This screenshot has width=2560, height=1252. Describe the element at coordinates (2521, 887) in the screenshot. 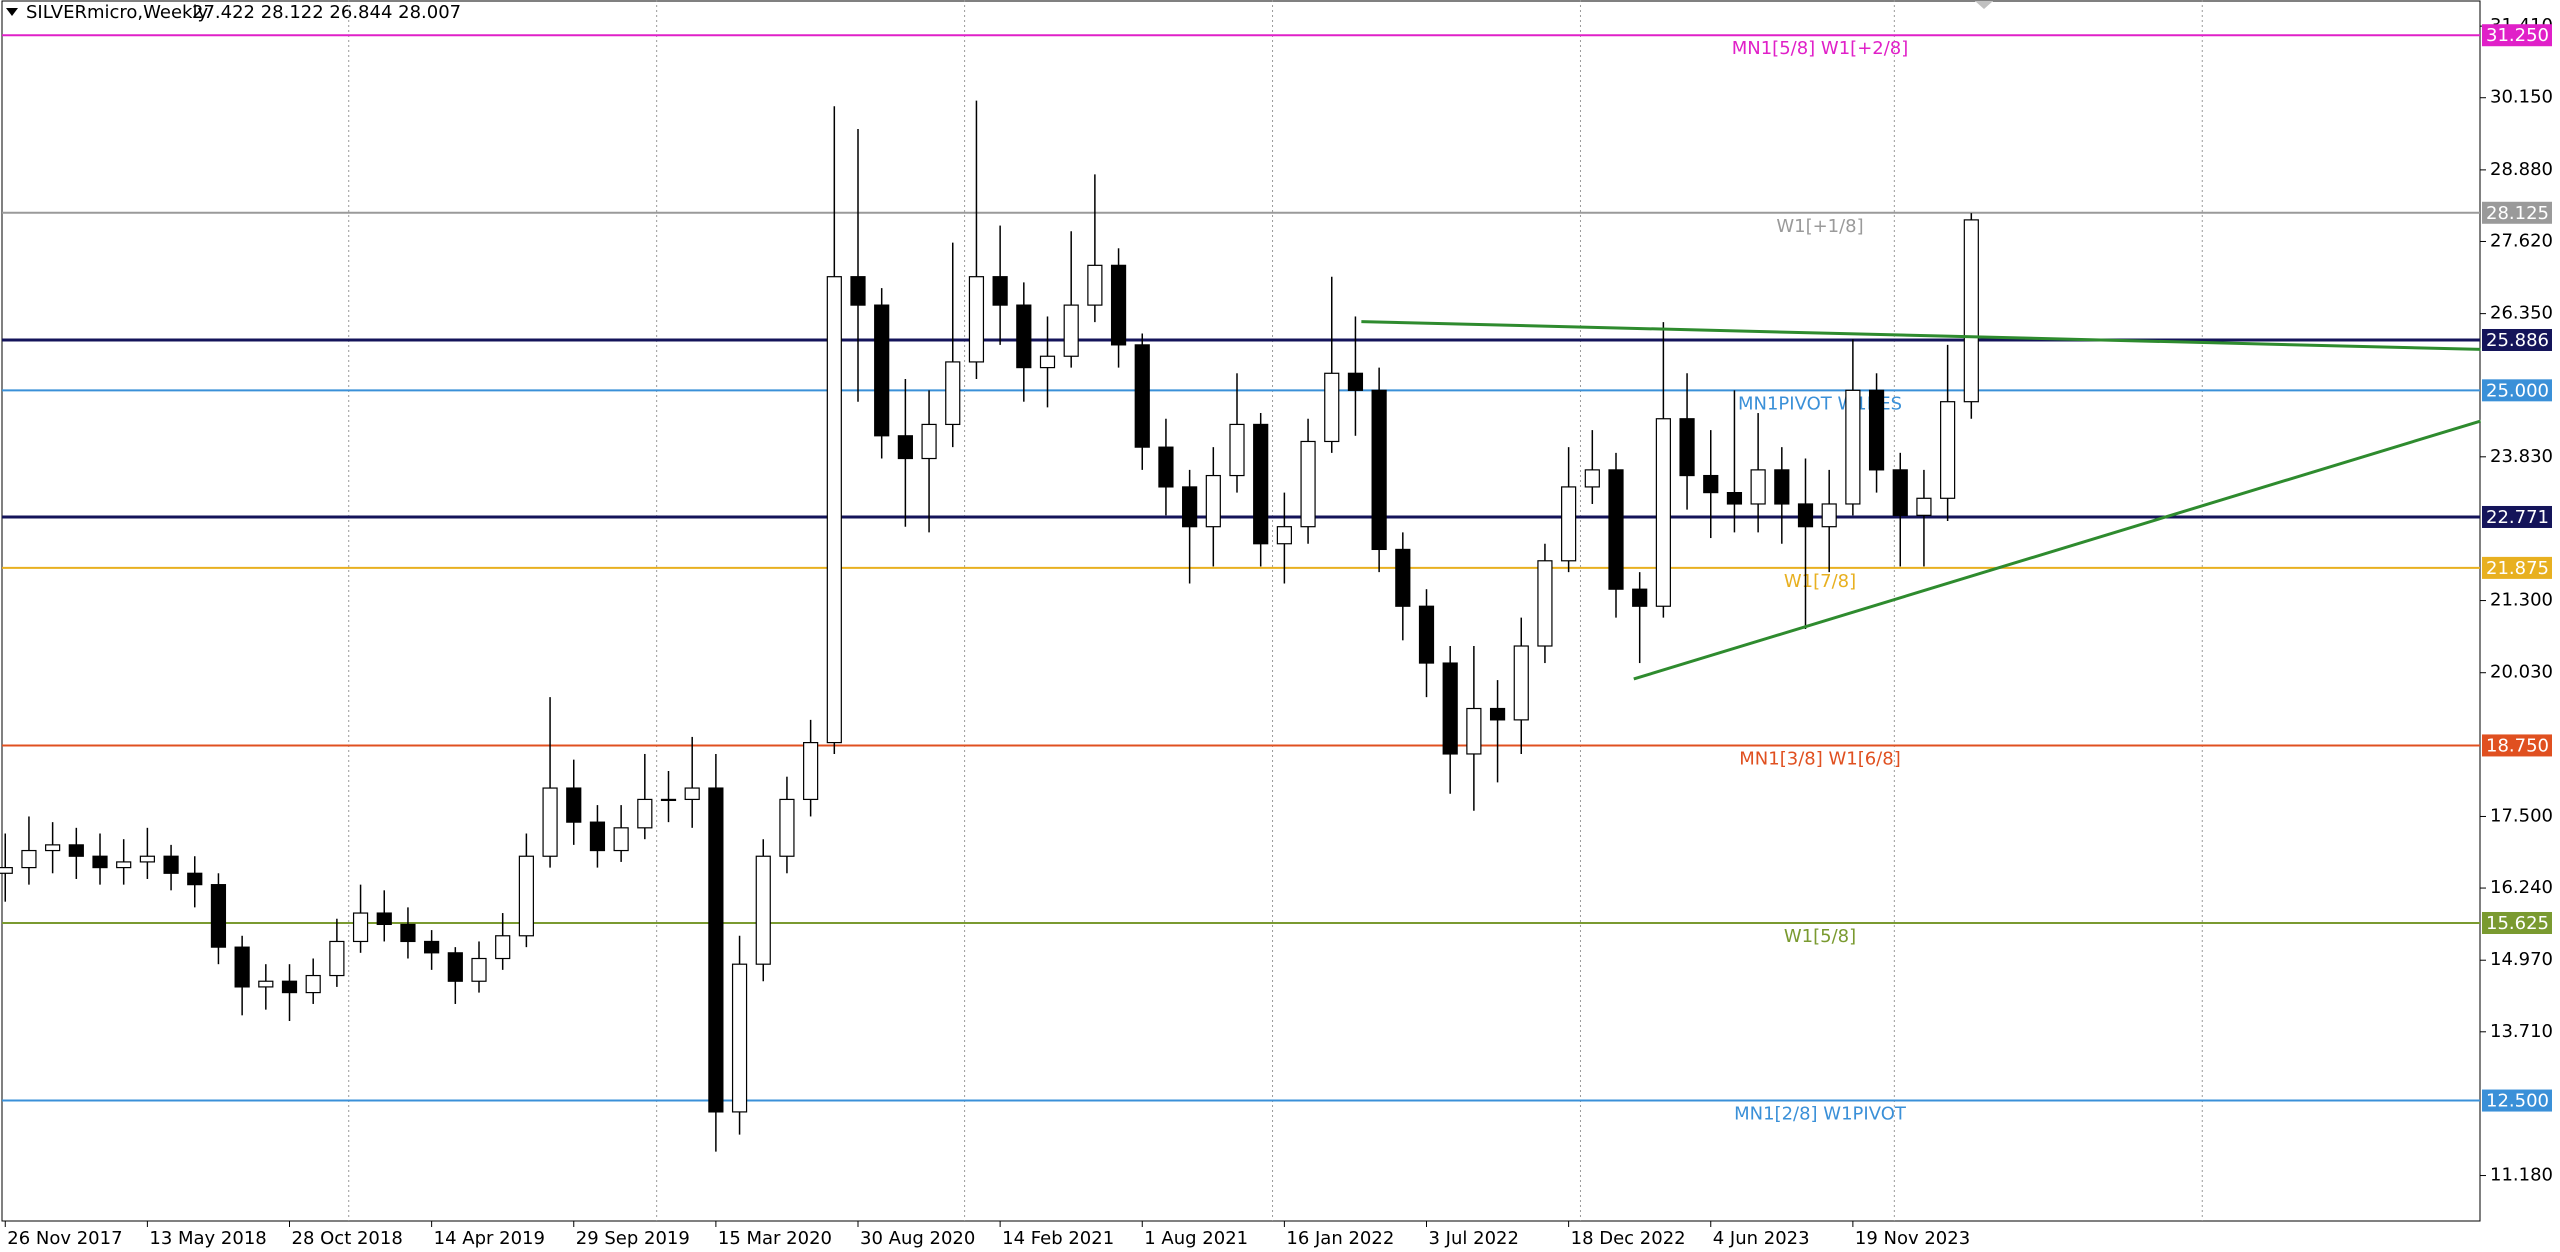

I see `y-tick-label: 16.240` at that location.